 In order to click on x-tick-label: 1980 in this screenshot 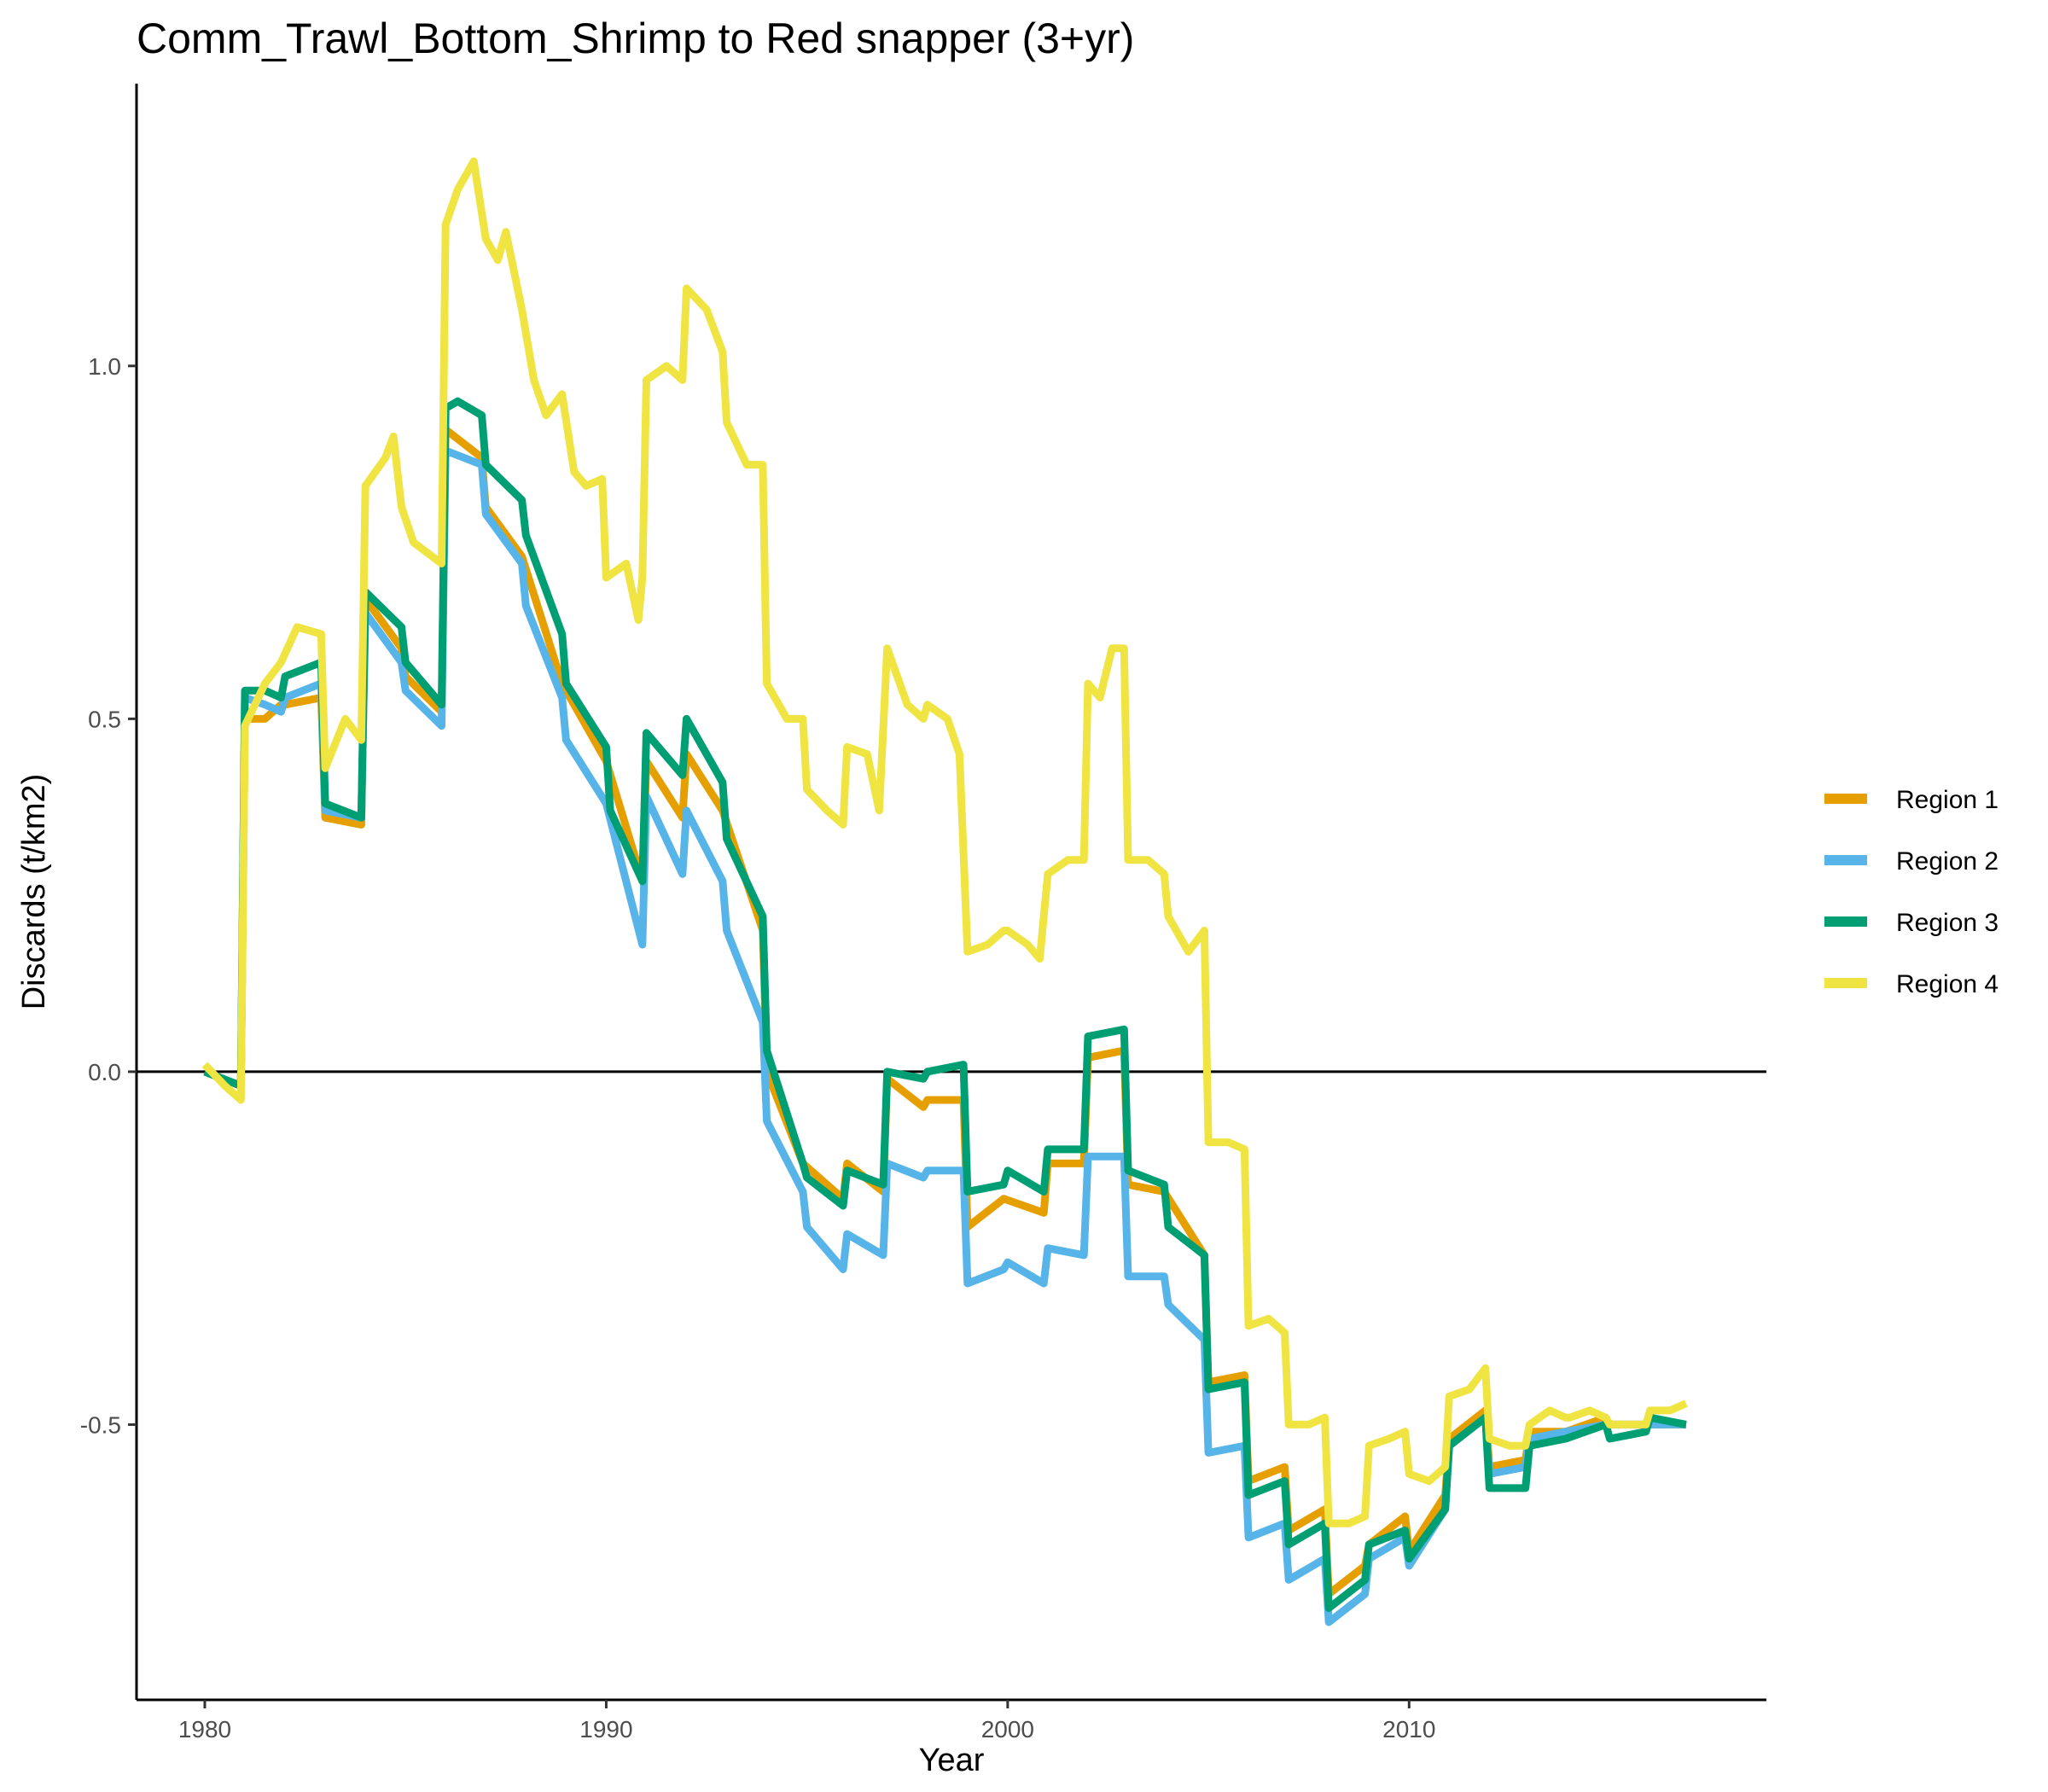, I will do `click(204, 1729)`.